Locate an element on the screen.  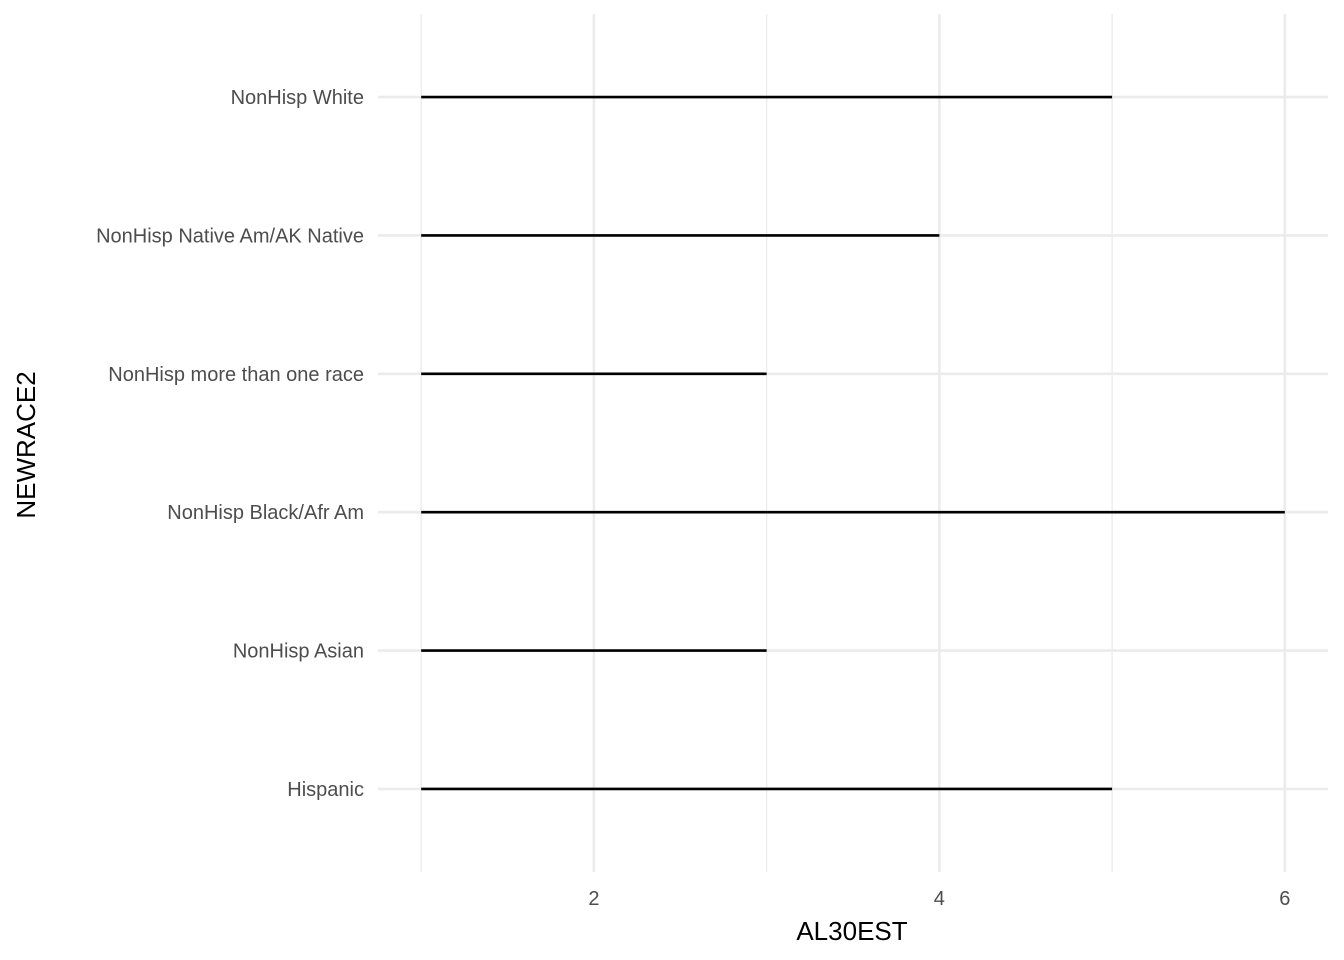
y-tick-label: NonHisp White is located at coordinates (297, 98).